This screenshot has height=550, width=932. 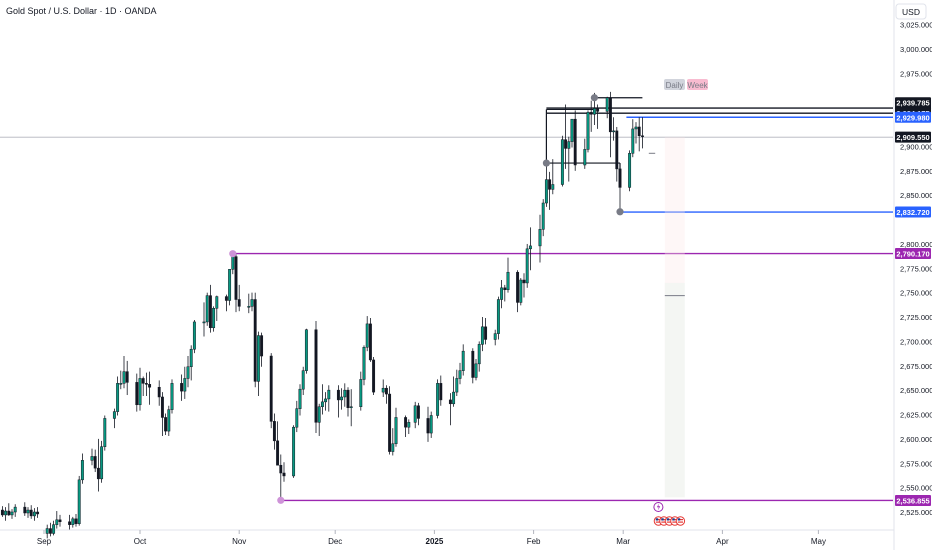 I want to click on price-label-tag: 2,790.170, so click(x=913, y=254).